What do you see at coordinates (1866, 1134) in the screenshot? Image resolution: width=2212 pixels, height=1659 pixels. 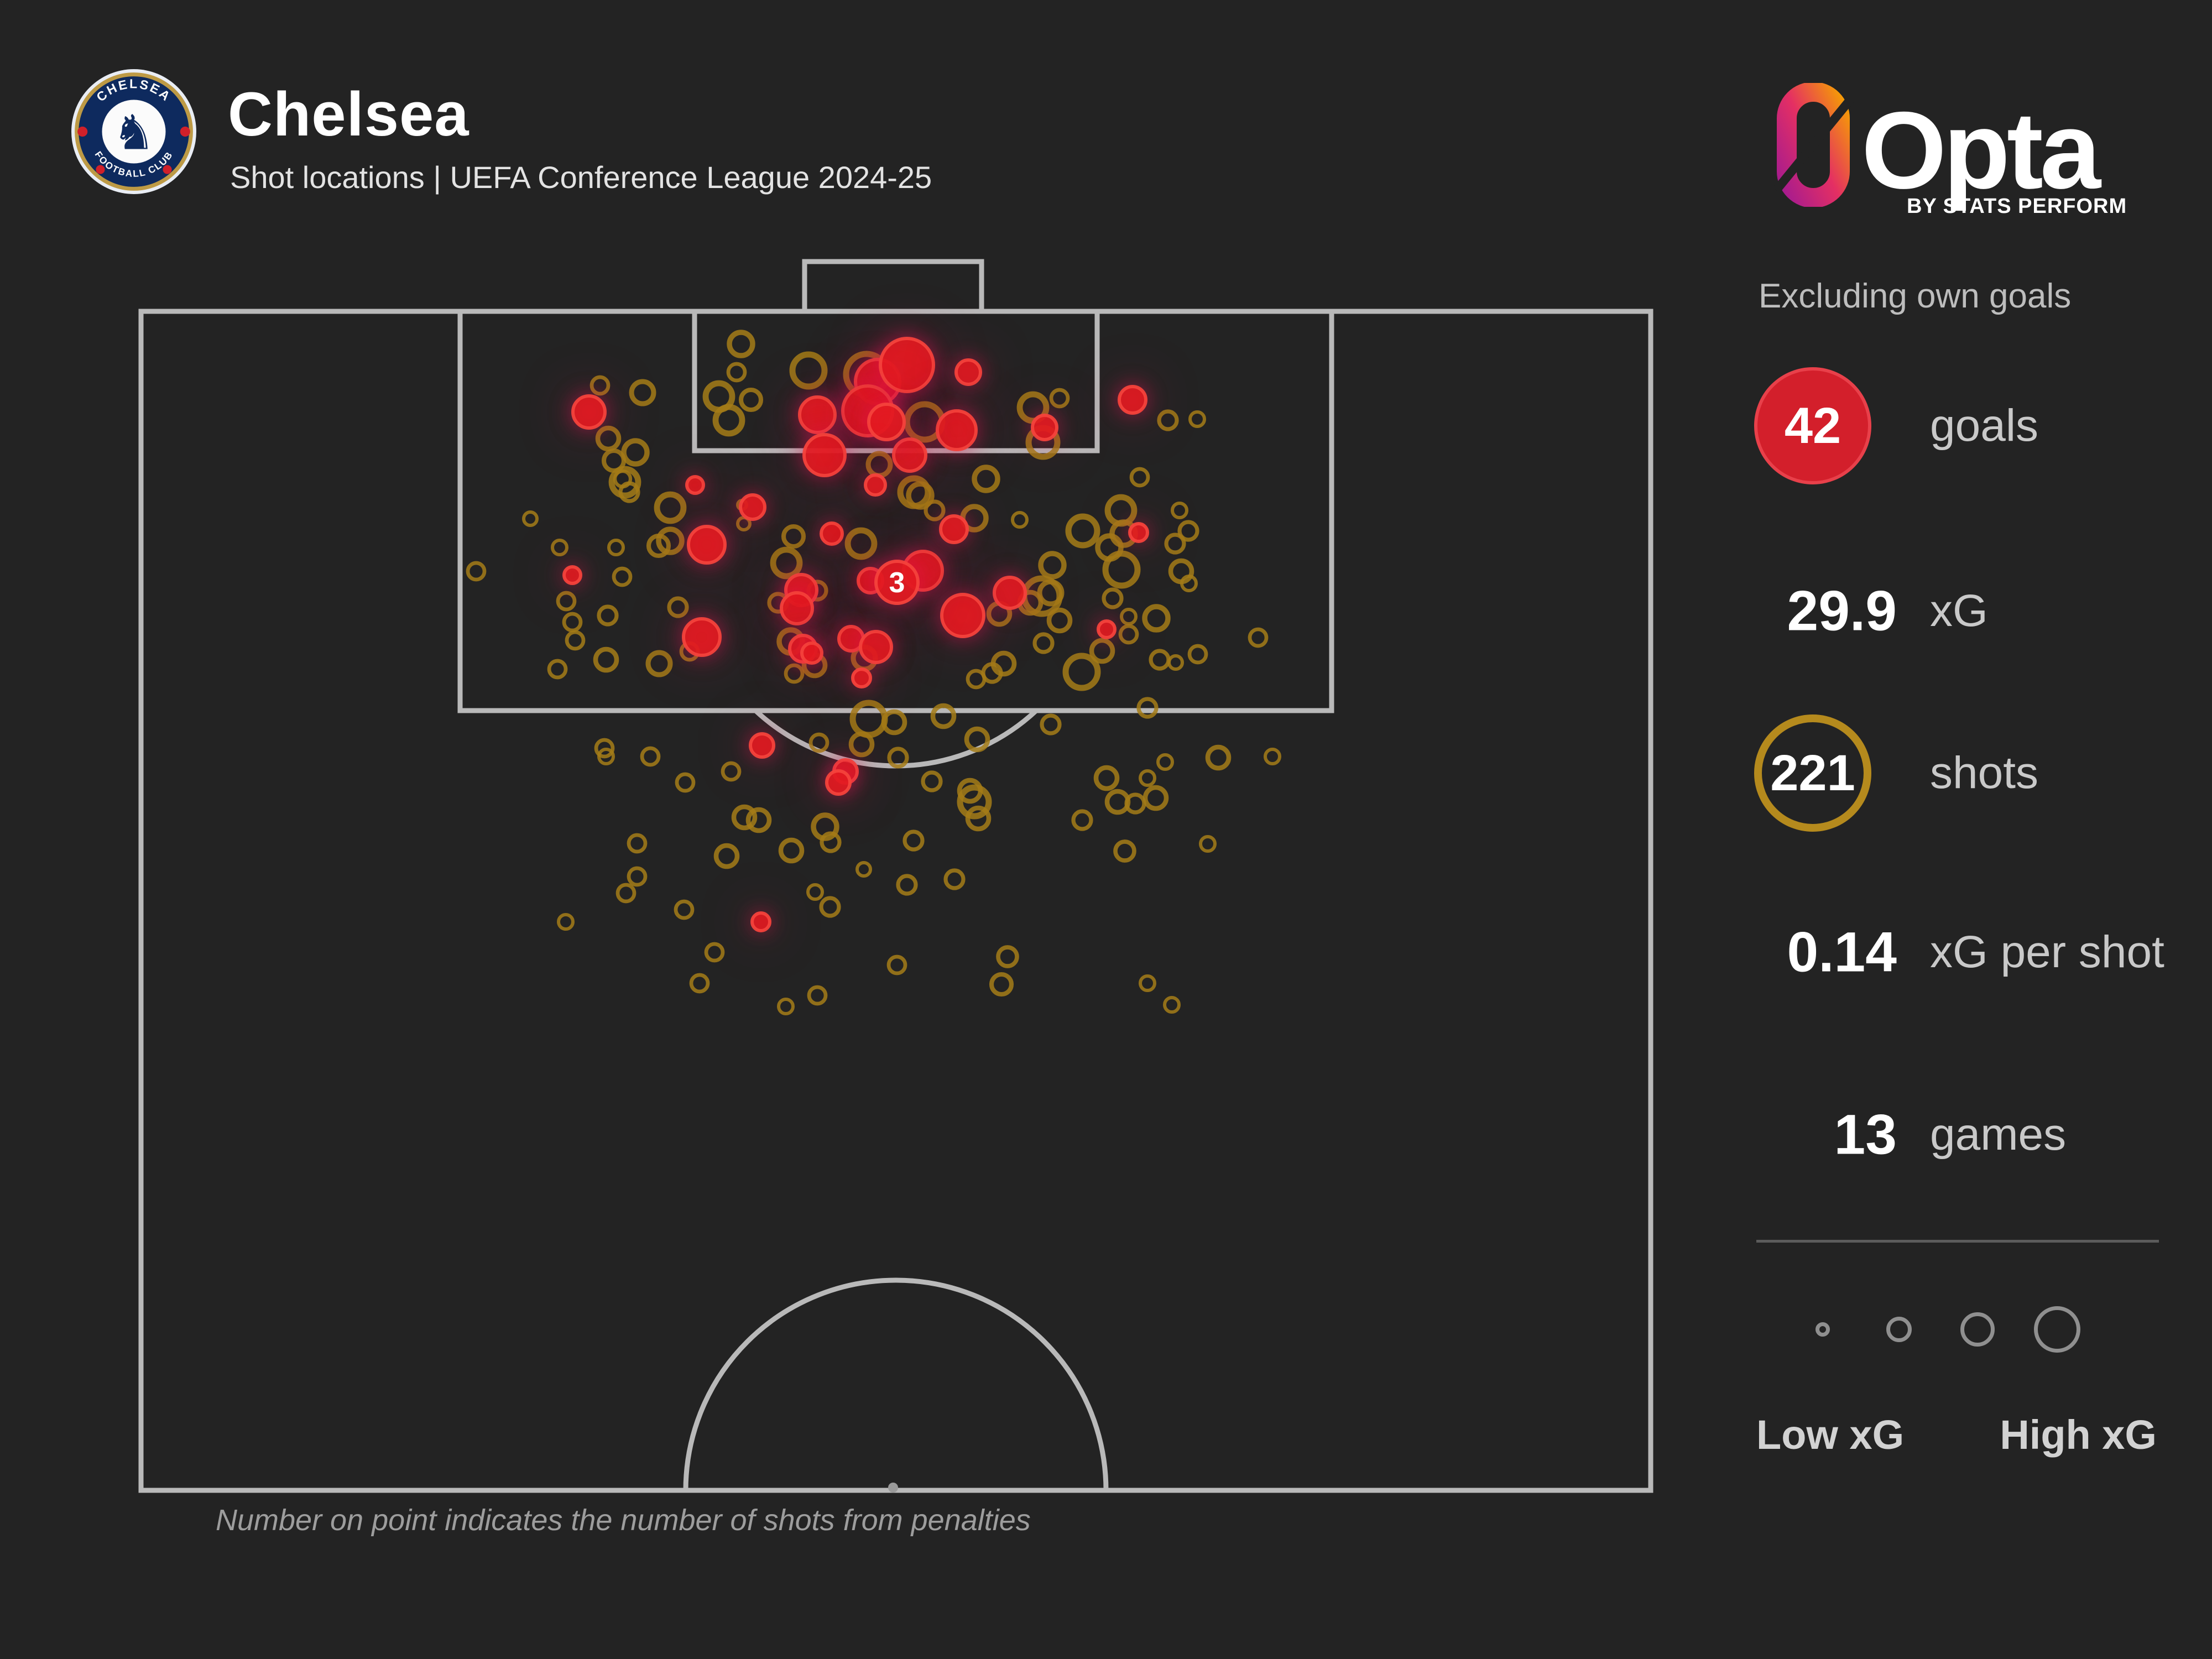 I see `stat-games-value: 13` at bounding box center [1866, 1134].